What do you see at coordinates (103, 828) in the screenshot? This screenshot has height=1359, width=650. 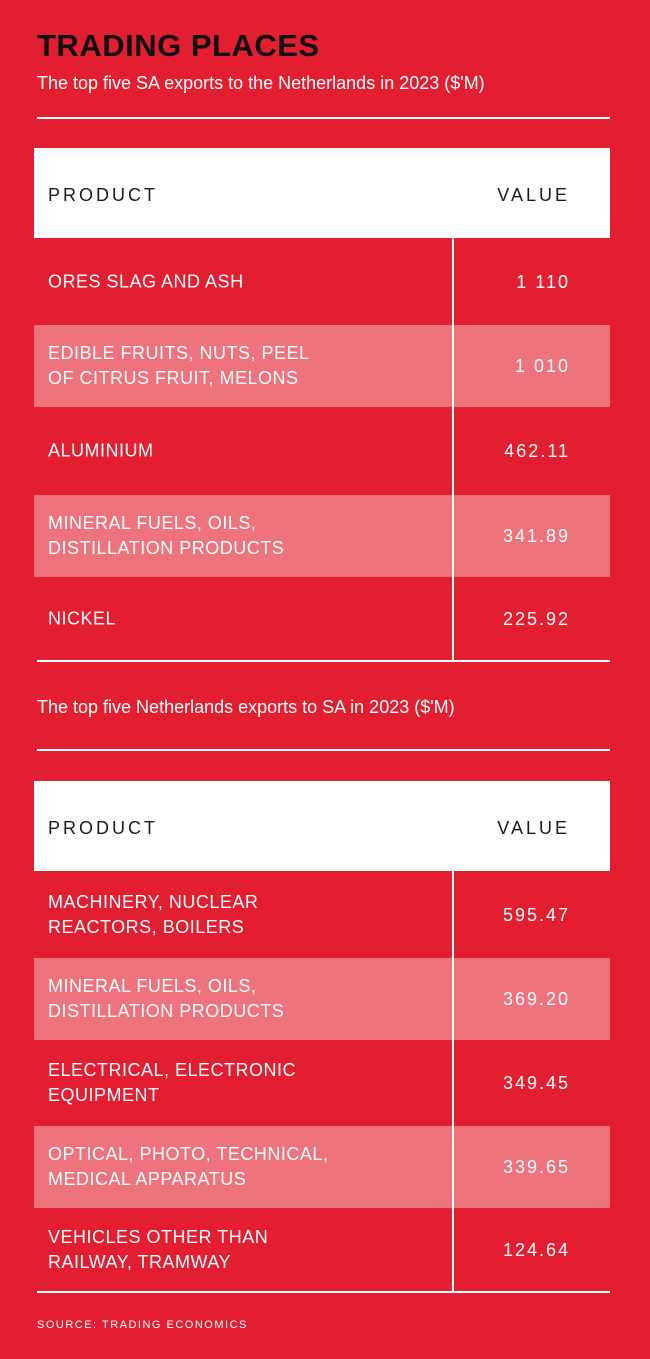 I see `table2-header-product: PRODUCT` at bounding box center [103, 828].